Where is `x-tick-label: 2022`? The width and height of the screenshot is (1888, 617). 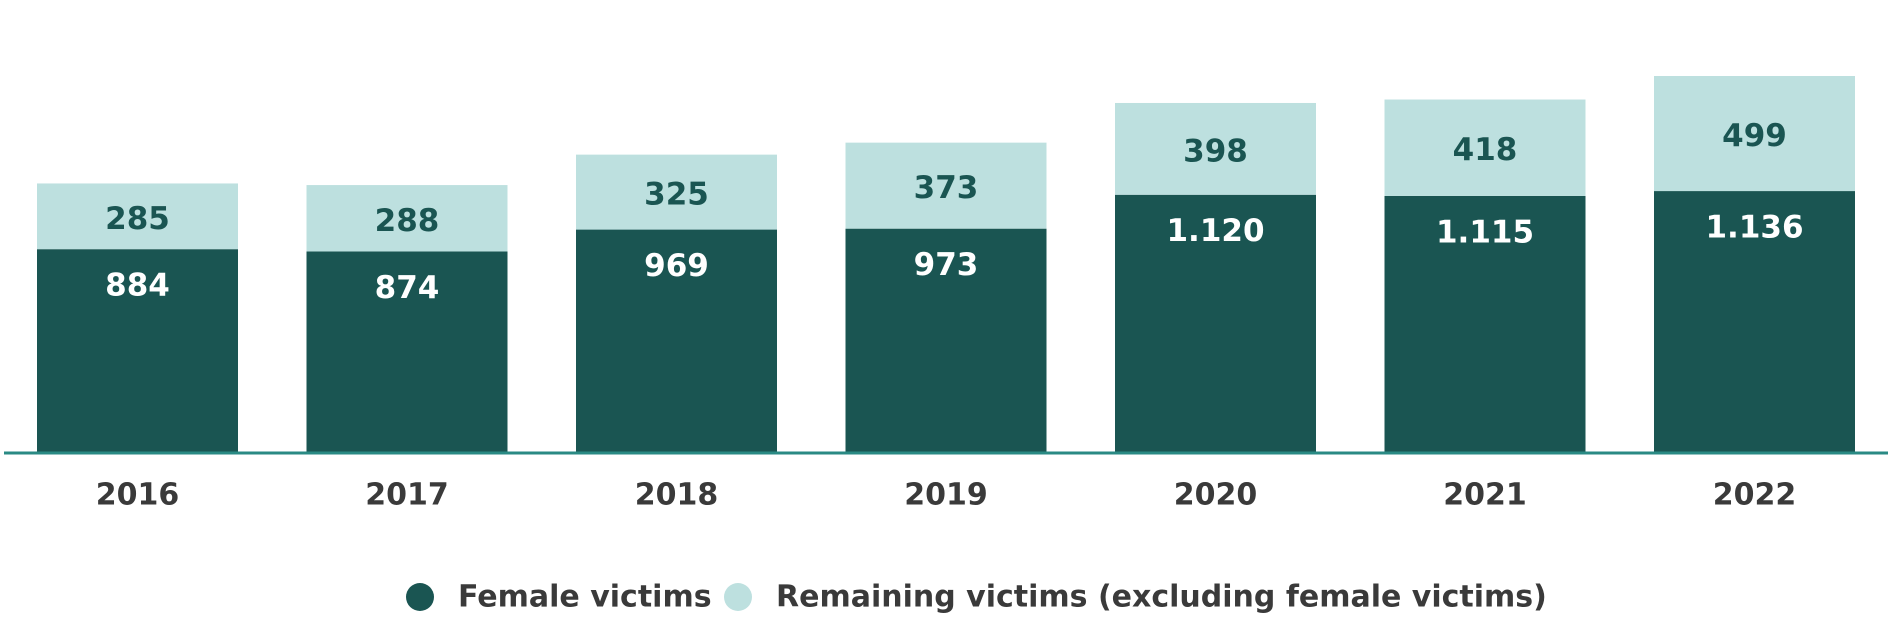 x-tick-label: 2022 is located at coordinates (1755, 495).